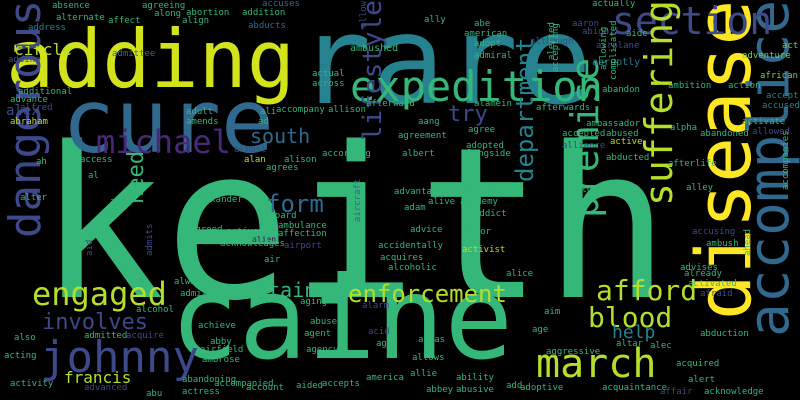  What do you see at coordinates (692, 164) in the screenshot?
I see `cloud-word: afterlife` at bounding box center [692, 164].